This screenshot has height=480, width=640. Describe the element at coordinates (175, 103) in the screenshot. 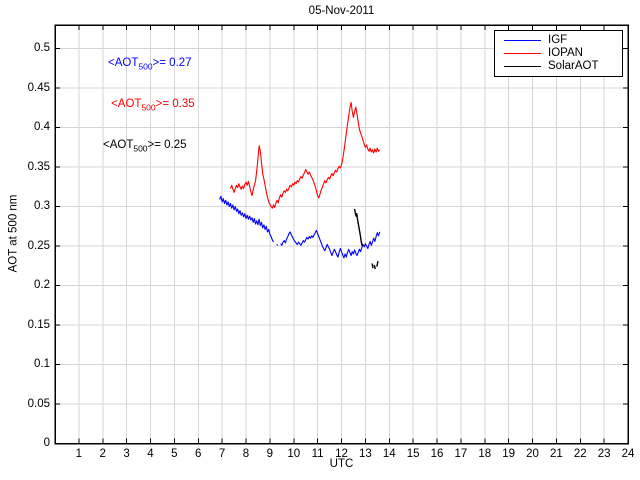

I see `annotation-text: >= 0.35` at that location.